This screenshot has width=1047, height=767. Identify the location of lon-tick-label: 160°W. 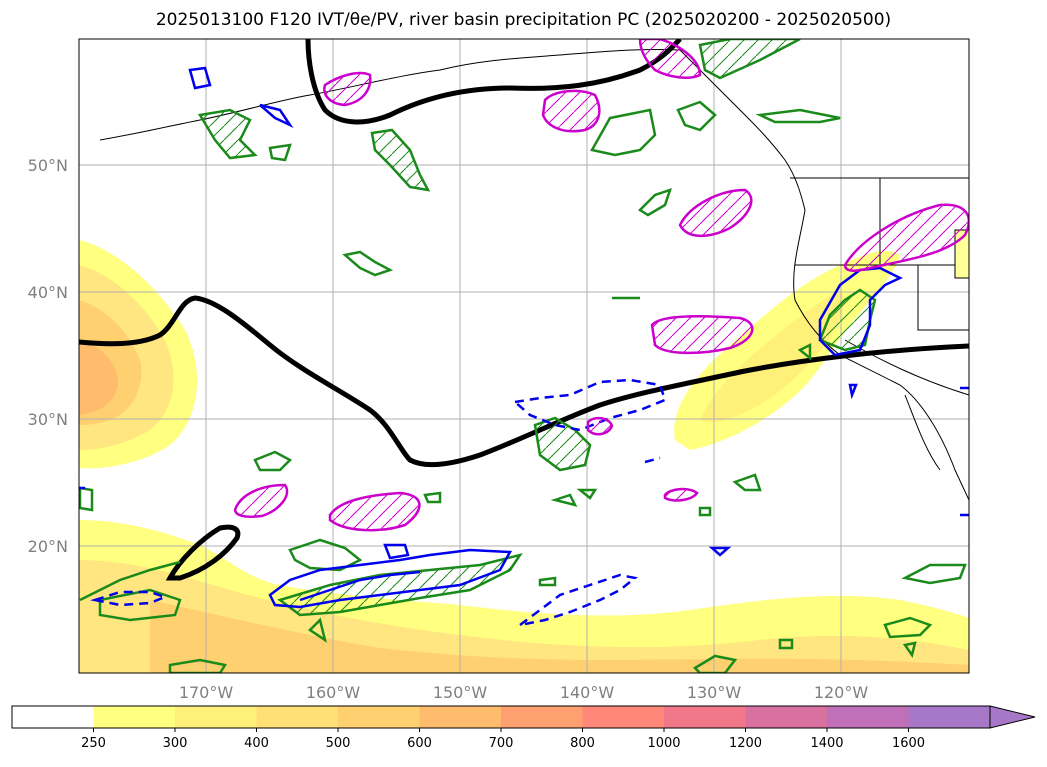
(333, 692).